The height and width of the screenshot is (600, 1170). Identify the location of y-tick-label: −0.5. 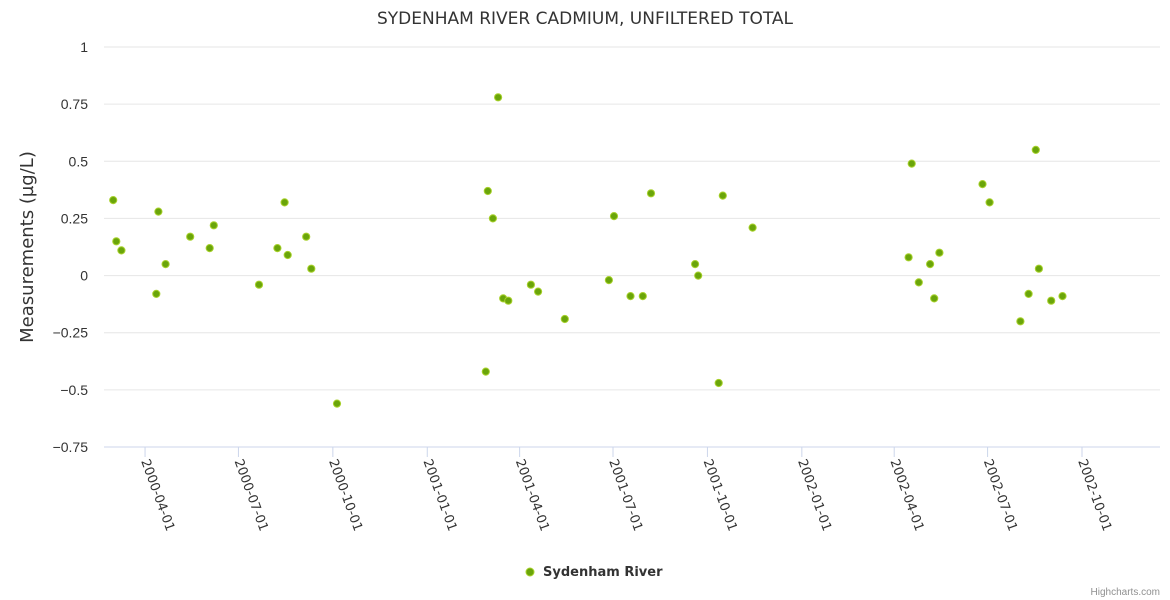
(74, 390).